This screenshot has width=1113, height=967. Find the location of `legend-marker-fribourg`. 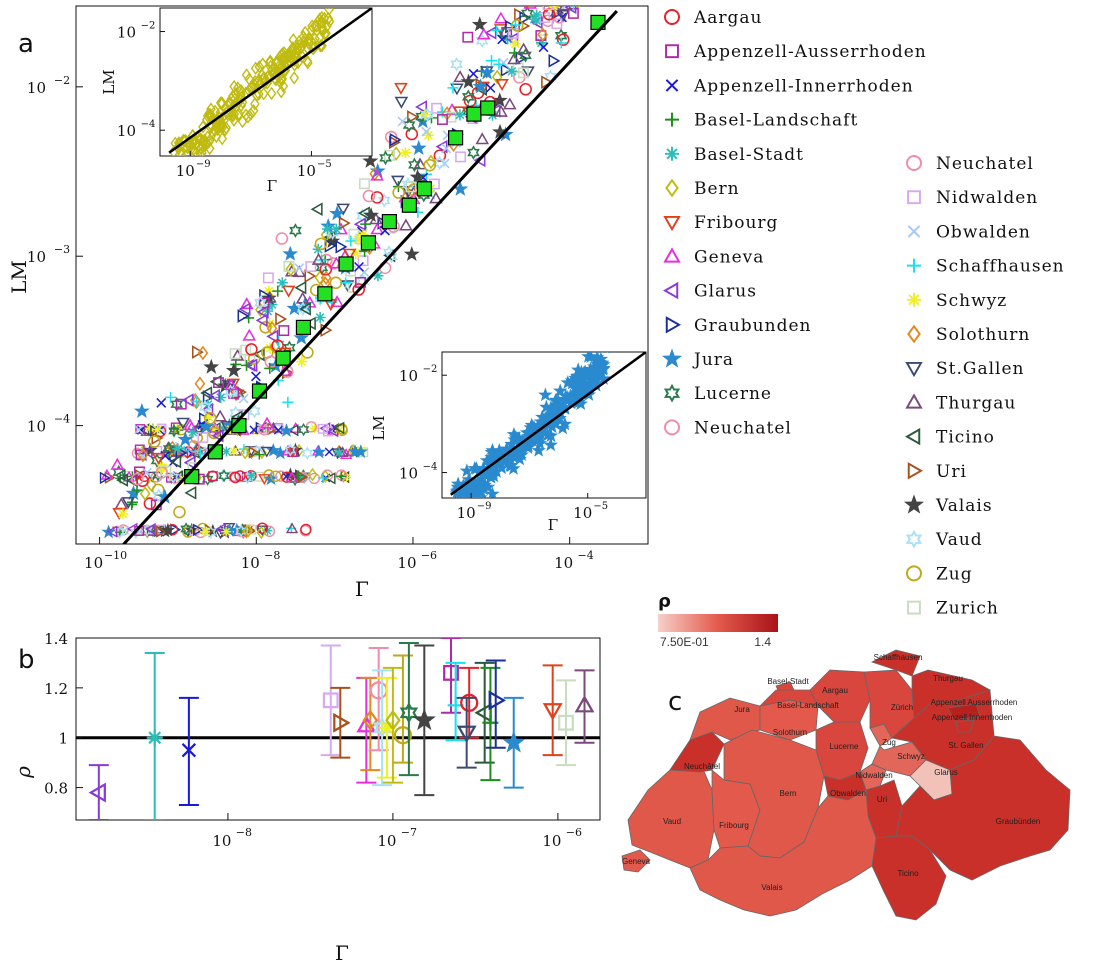

legend-marker-fribourg is located at coordinates (672, 223).